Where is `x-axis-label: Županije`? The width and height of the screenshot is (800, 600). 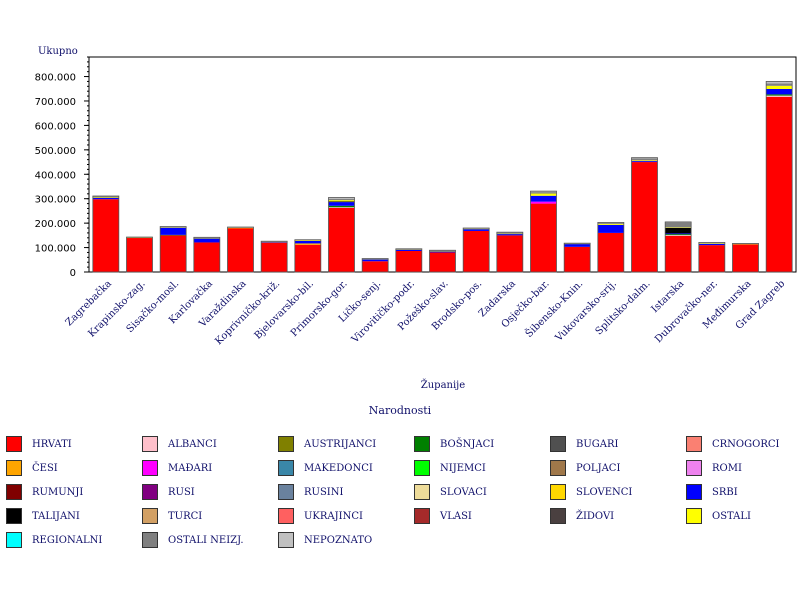
x-axis-label: Županije is located at coordinates (443, 385).